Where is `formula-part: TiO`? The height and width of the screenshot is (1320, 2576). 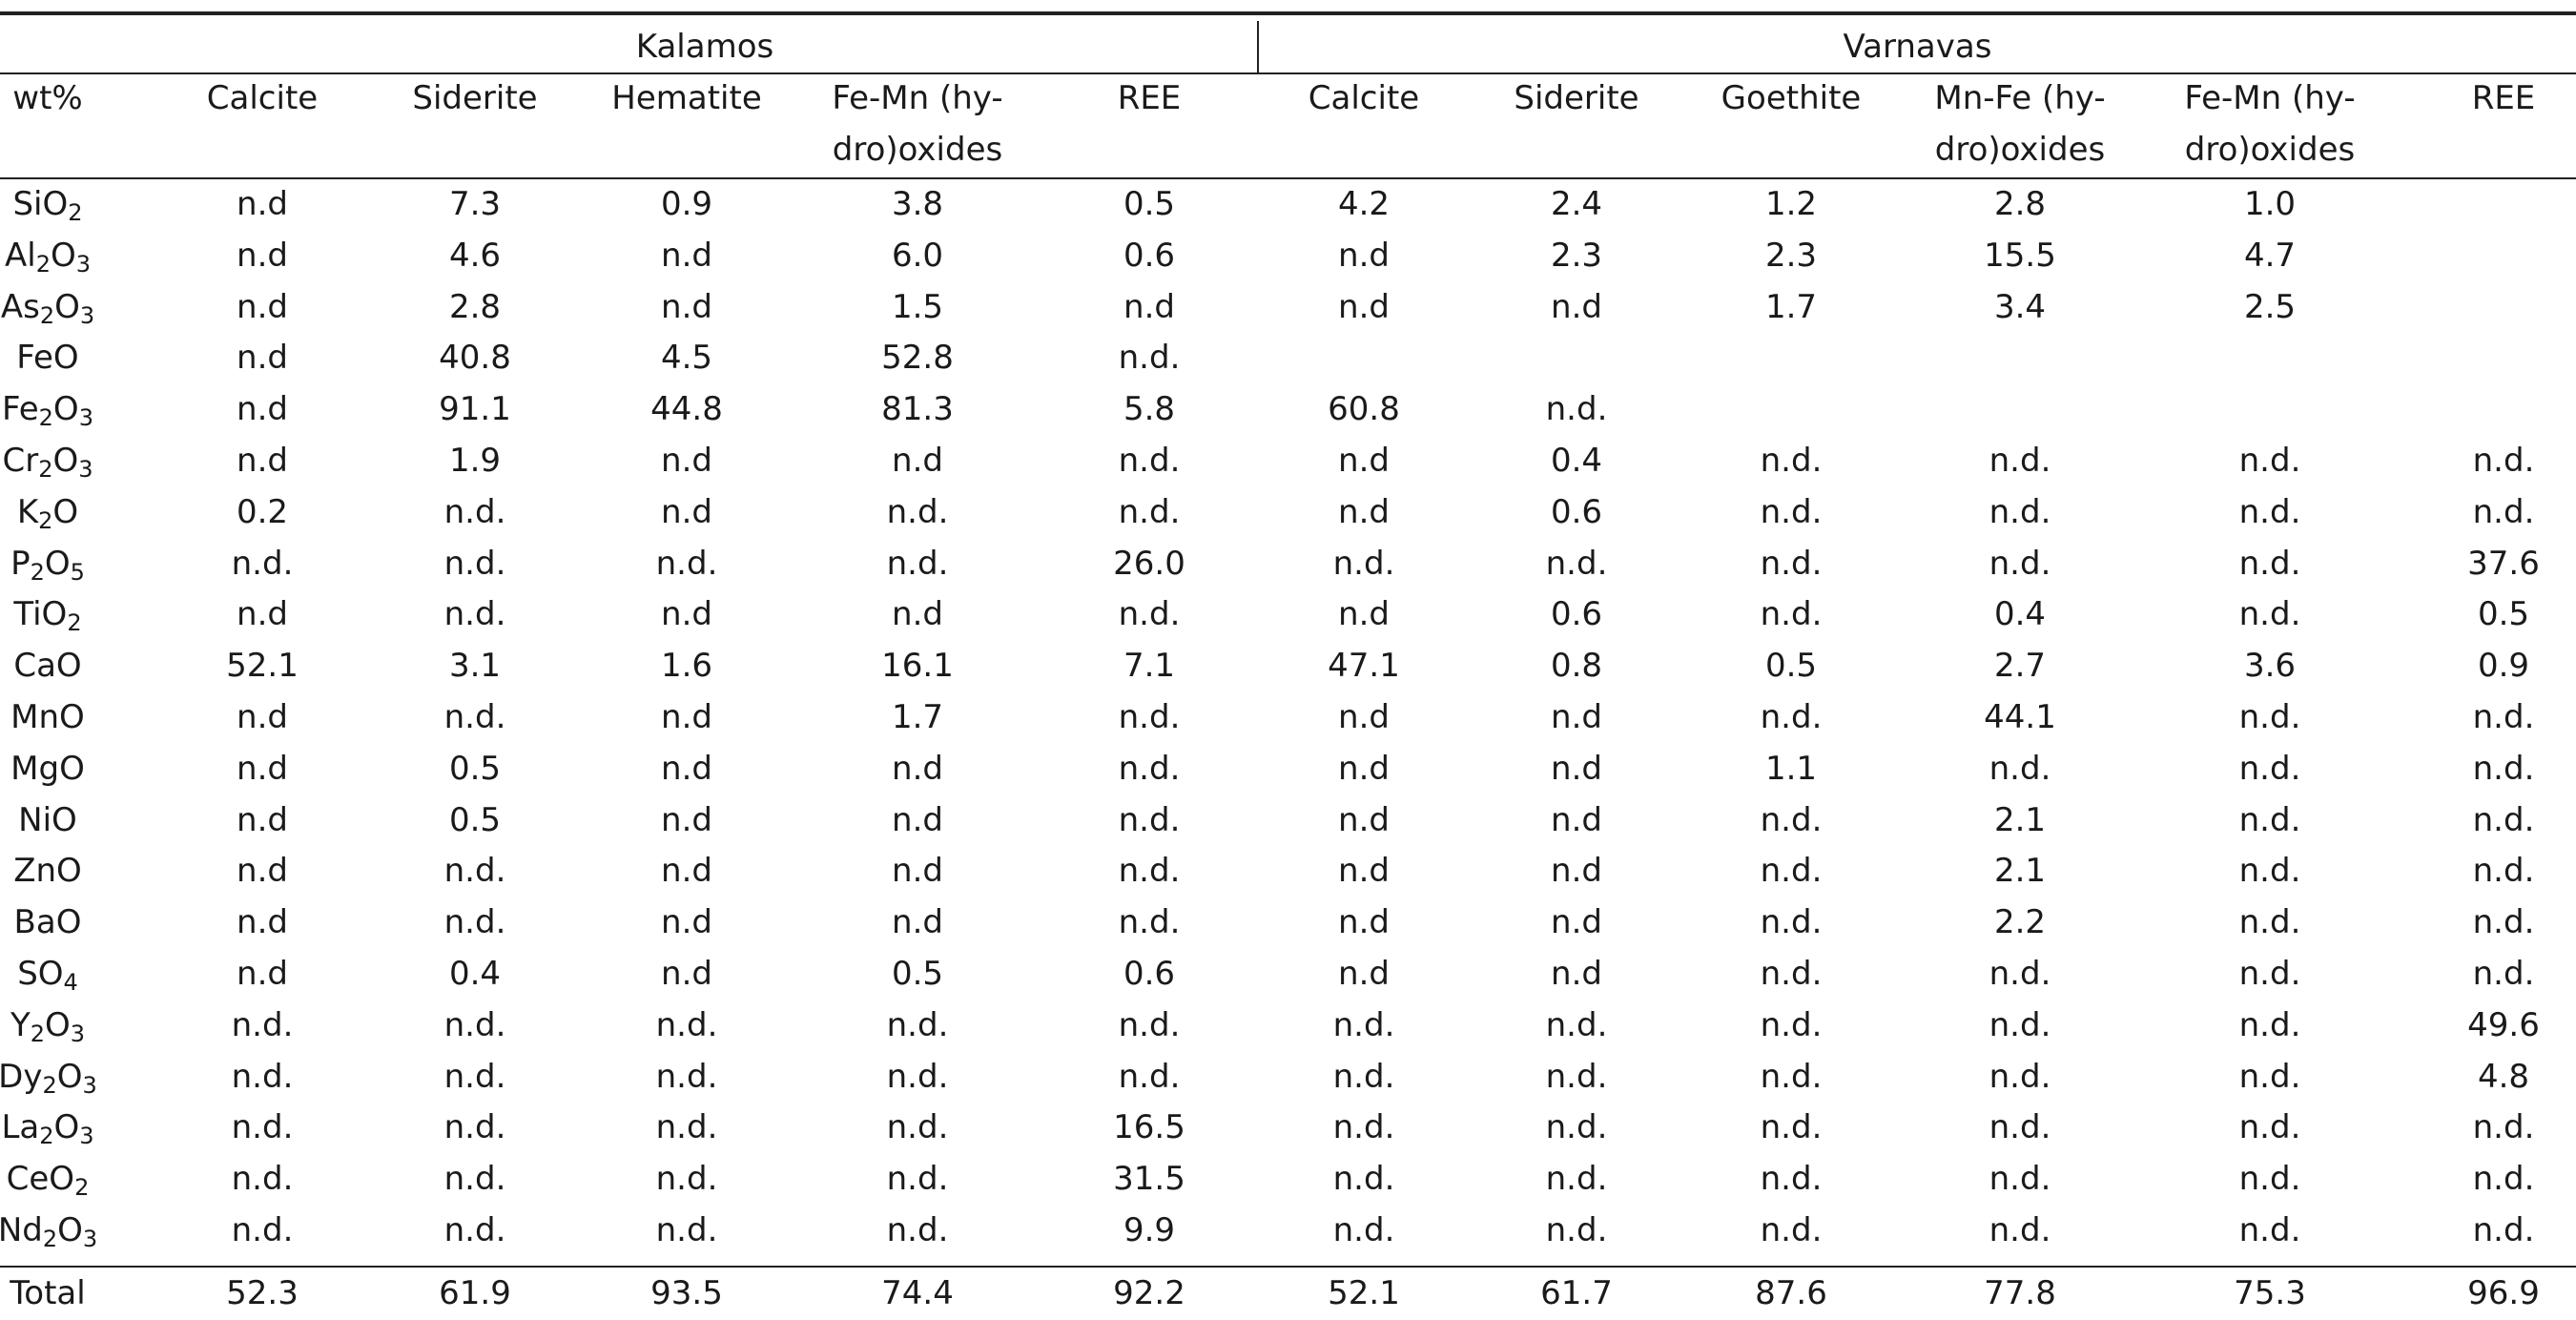 formula-part: TiO is located at coordinates (40, 615).